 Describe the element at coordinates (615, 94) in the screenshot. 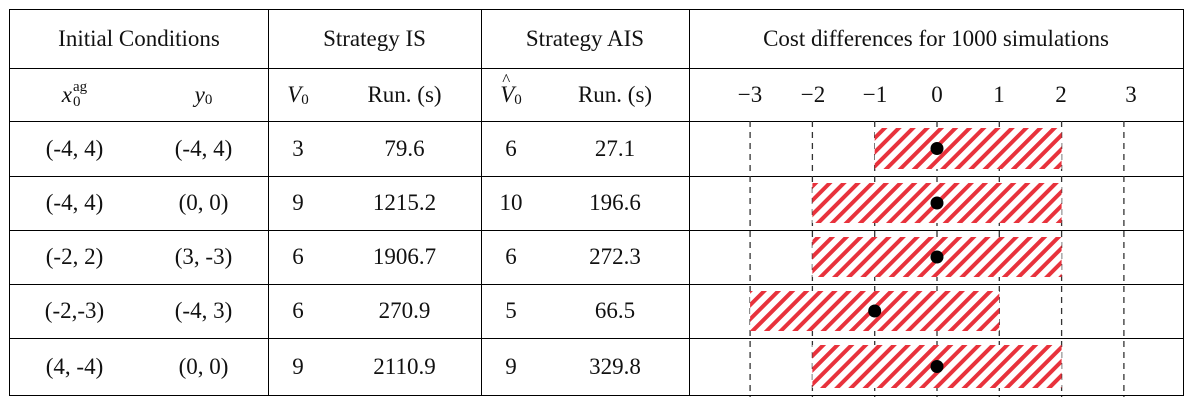

I see `col-header-run-ais: Run. (s)` at that location.